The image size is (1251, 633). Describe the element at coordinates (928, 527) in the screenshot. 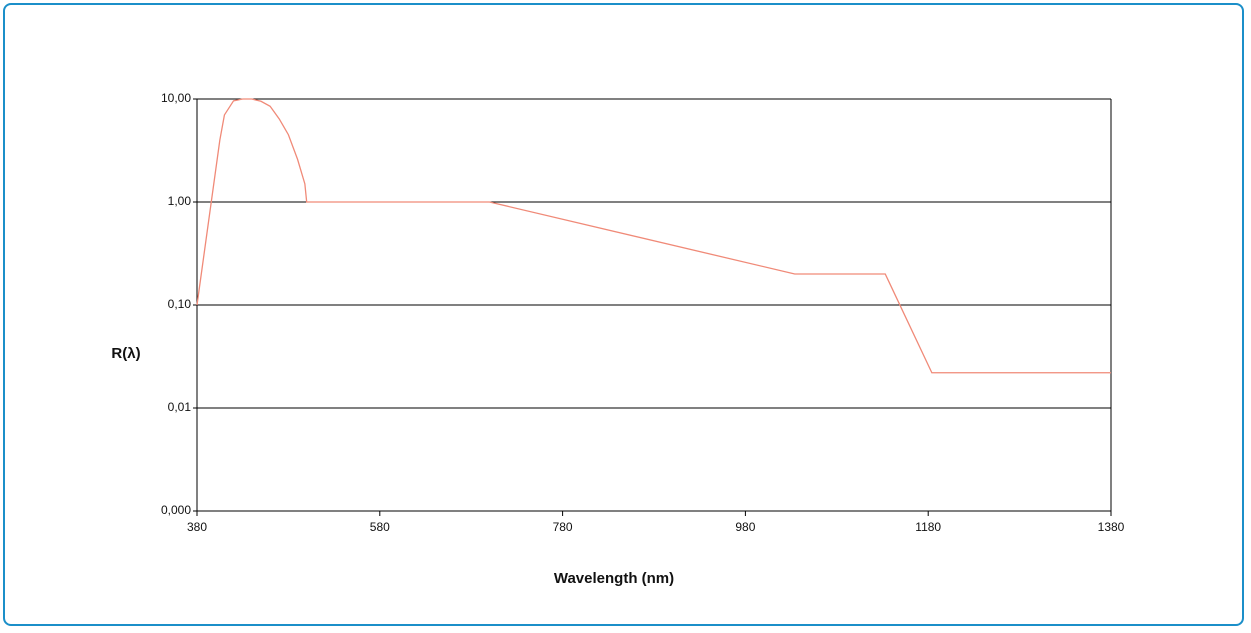

I see `x-tick-label: 1180` at that location.